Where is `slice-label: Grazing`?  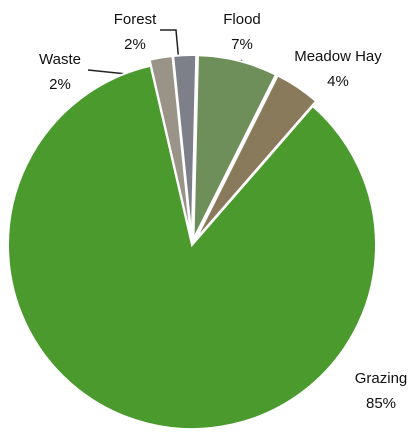
slice-label: Grazing is located at coordinates (381, 378).